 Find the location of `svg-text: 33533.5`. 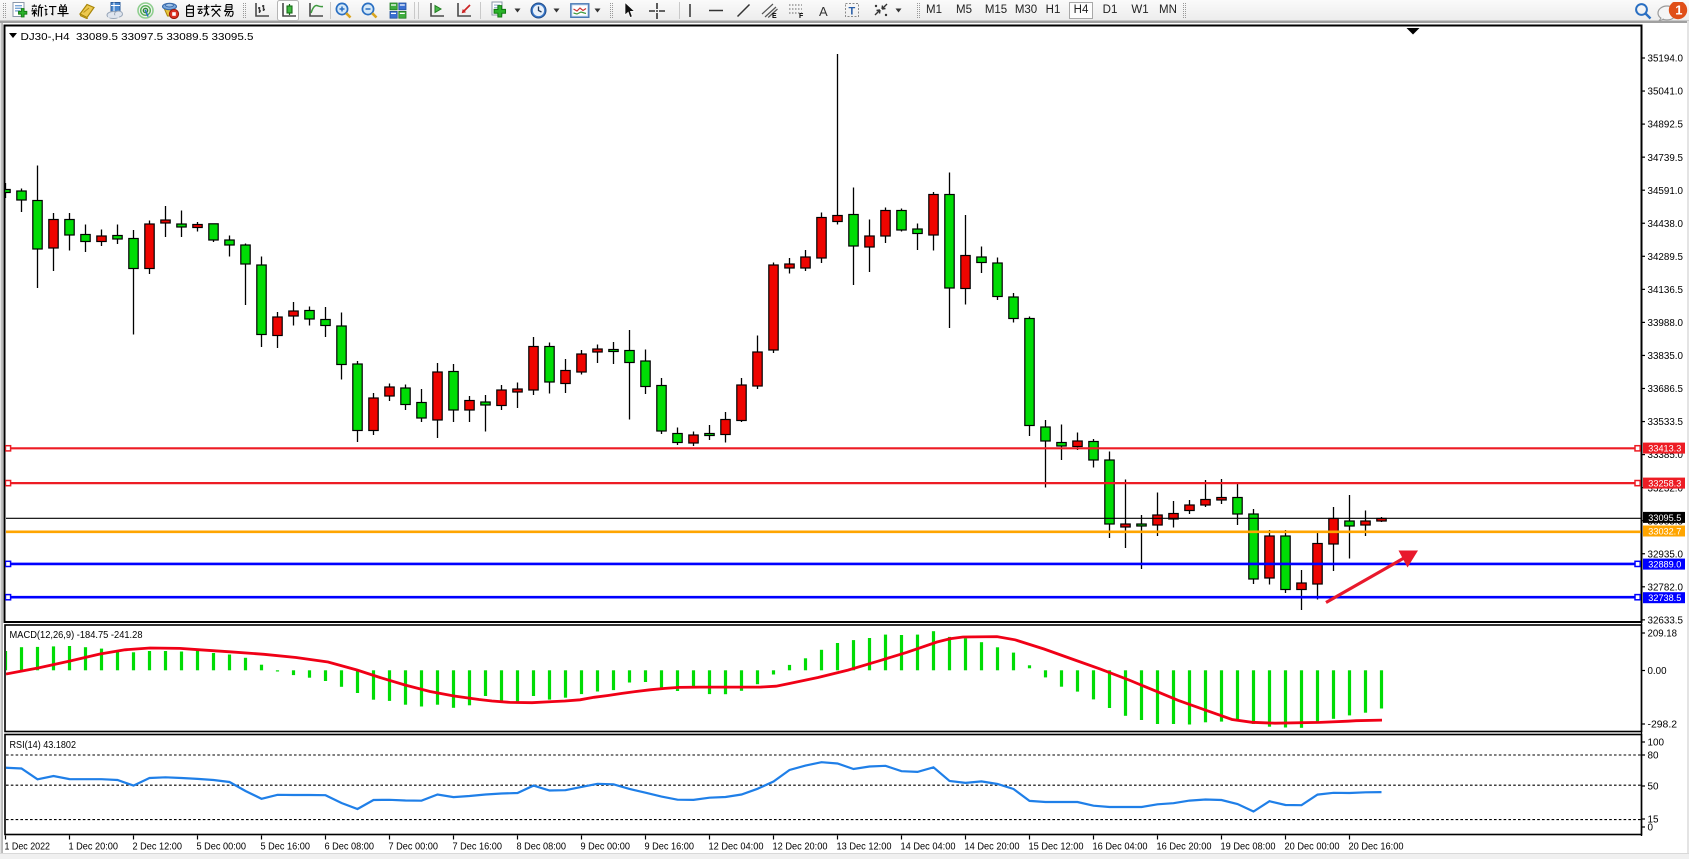

svg-text: 33533.5 is located at coordinates (1666, 422).